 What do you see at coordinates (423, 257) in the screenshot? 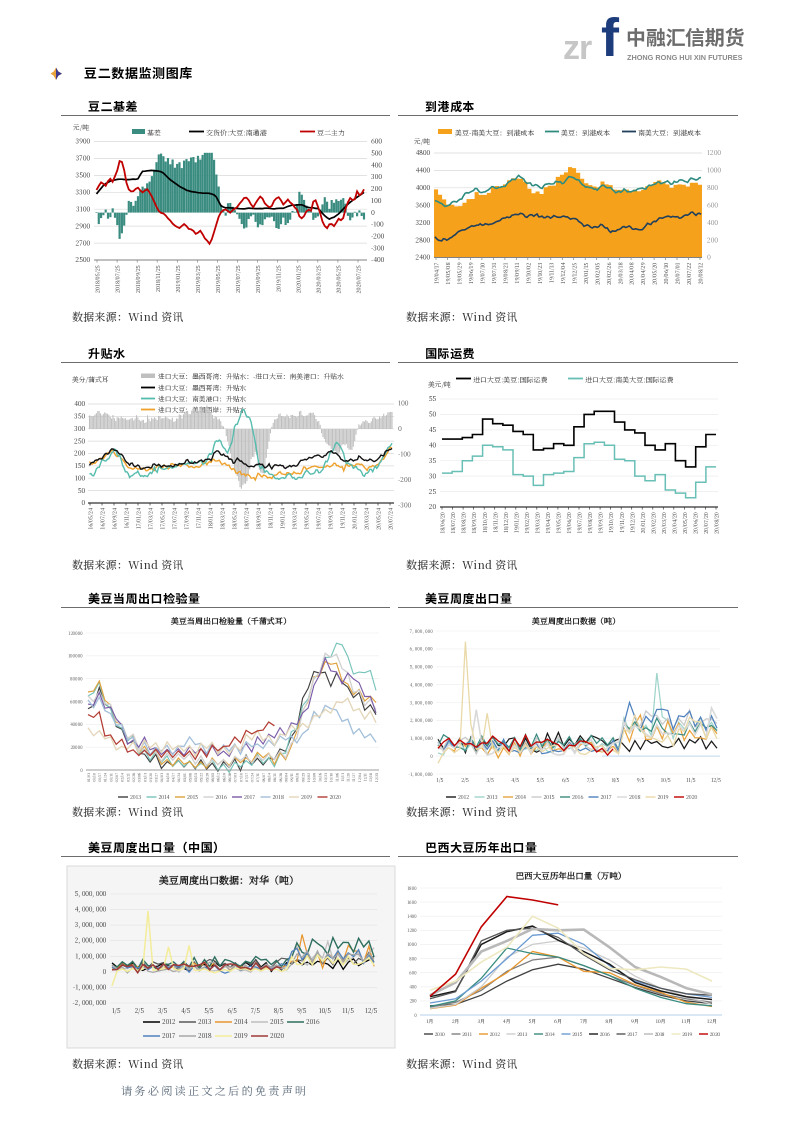
I see `svg-text: 2400` at bounding box center [423, 257].